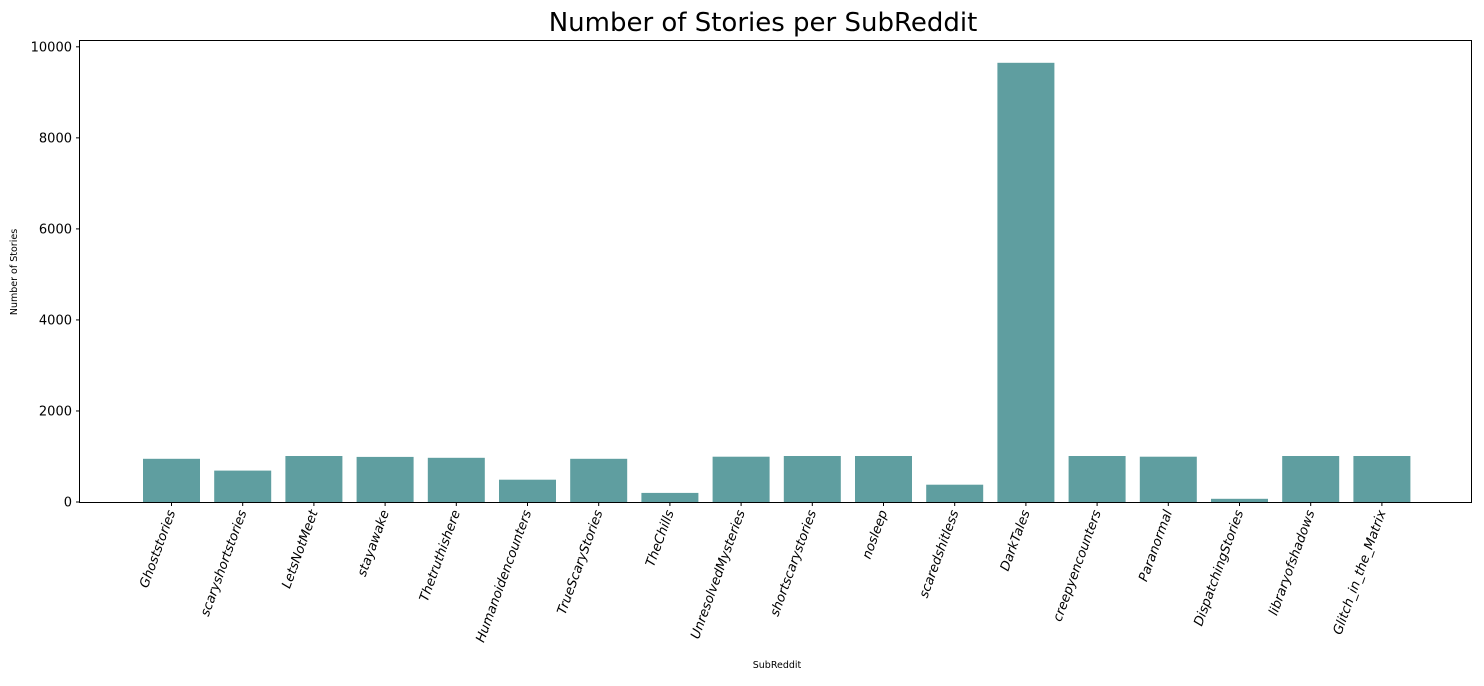 The image size is (1484, 686). I want to click on bar-LetsNotMeet, so click(314, 479).